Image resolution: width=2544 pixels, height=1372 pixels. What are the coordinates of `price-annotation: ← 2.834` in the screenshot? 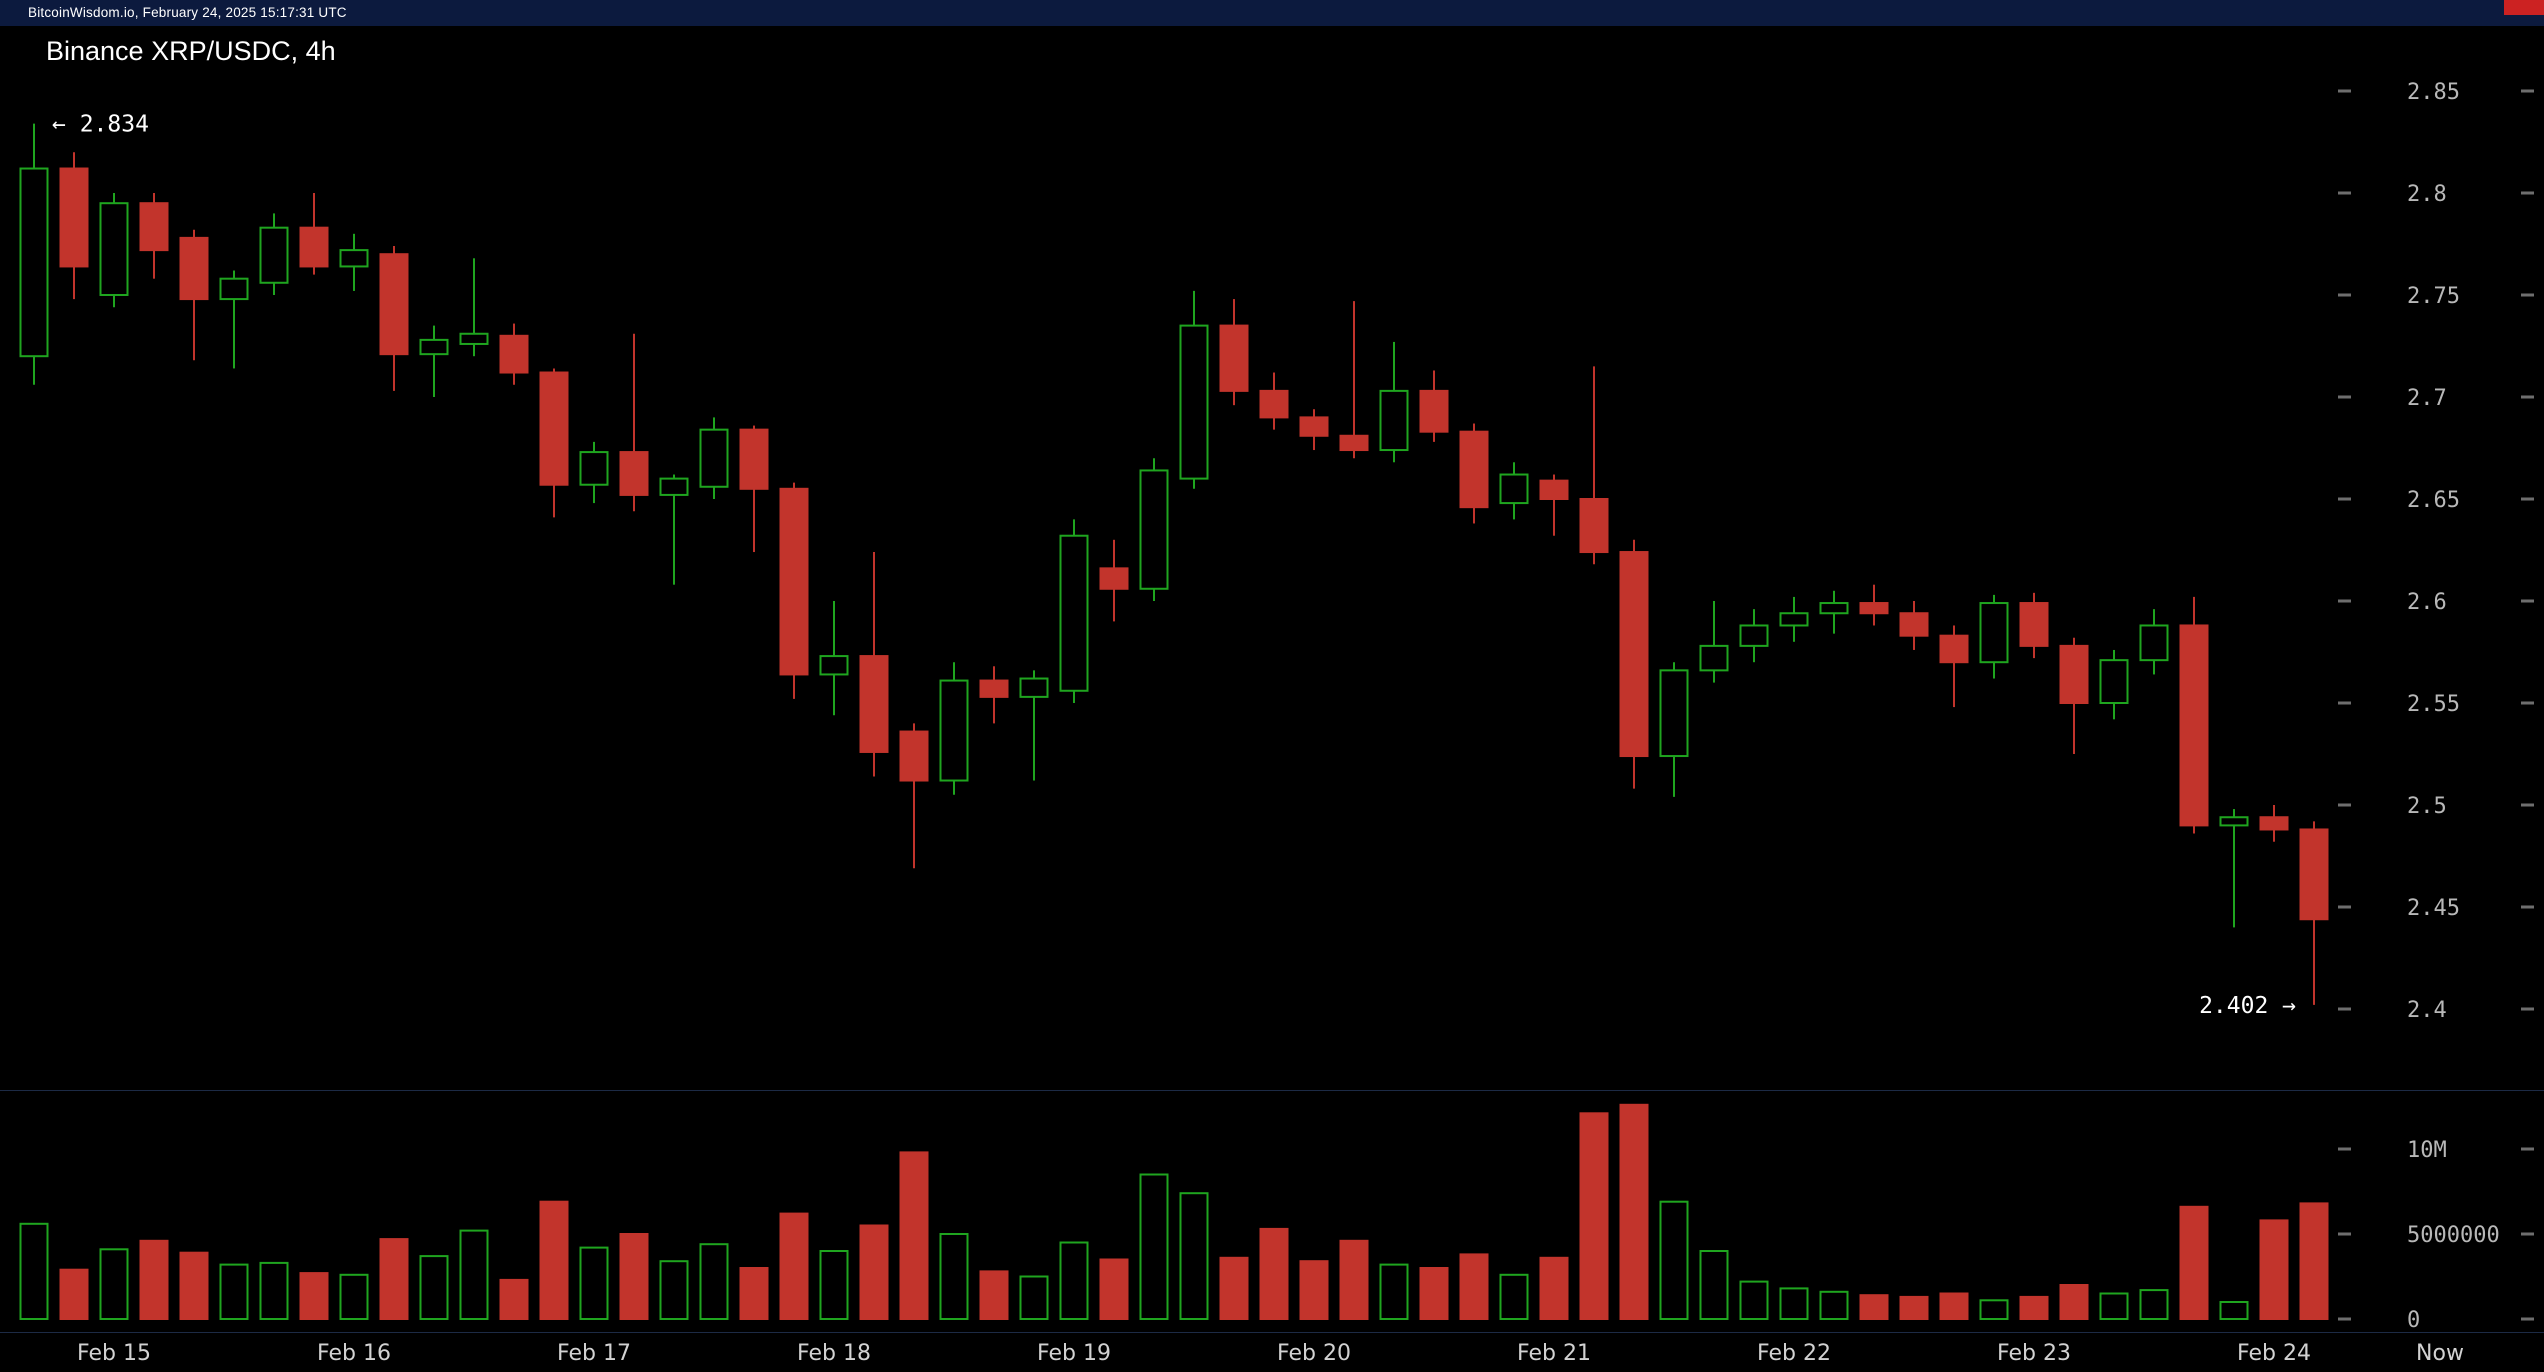 It's located at (100, 125).